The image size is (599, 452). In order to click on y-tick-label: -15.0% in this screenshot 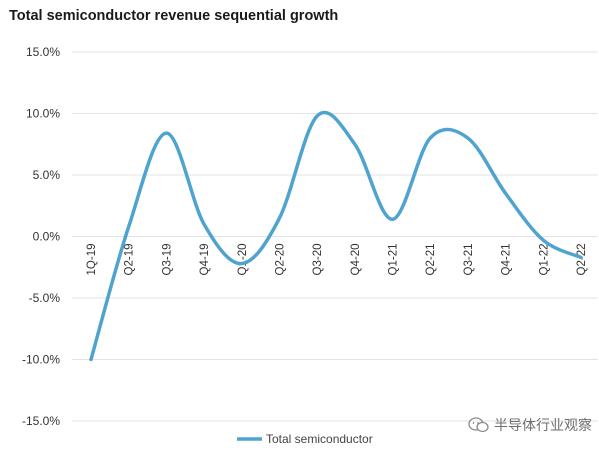, I will do `click(41, 421)`.